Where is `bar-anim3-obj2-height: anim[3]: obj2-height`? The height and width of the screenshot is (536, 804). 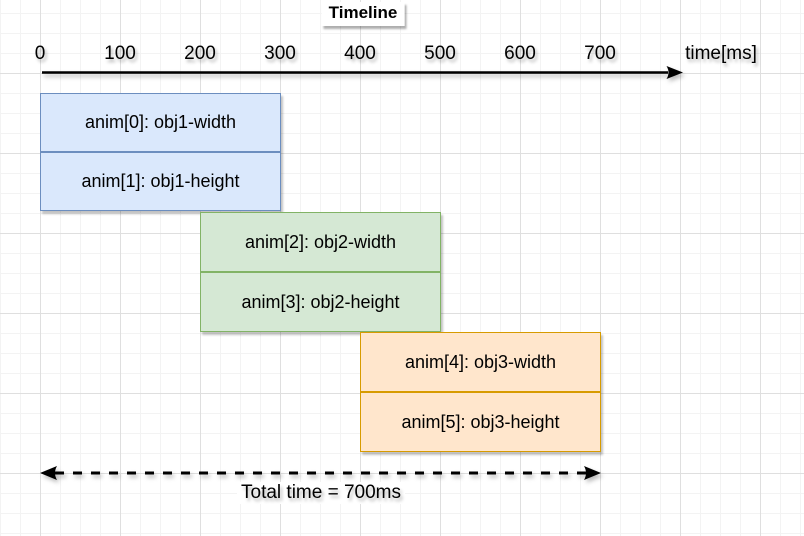 bar-anim3-obj2-height: anim[3]: obj2-height is located at coordinates (320, 302).